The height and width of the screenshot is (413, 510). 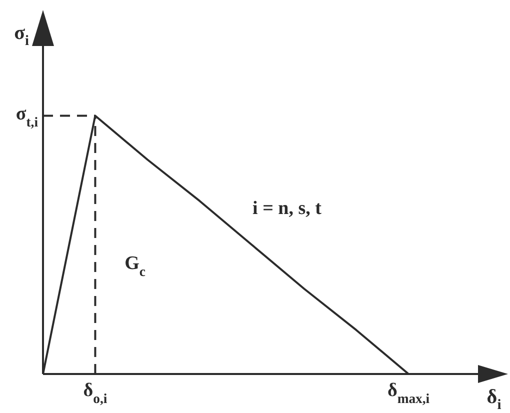 What do you see at coordinates (494, 399) in the screenshot?
I see `x-axis-title: δ$_{i}$` at bounding box center [494, 399].